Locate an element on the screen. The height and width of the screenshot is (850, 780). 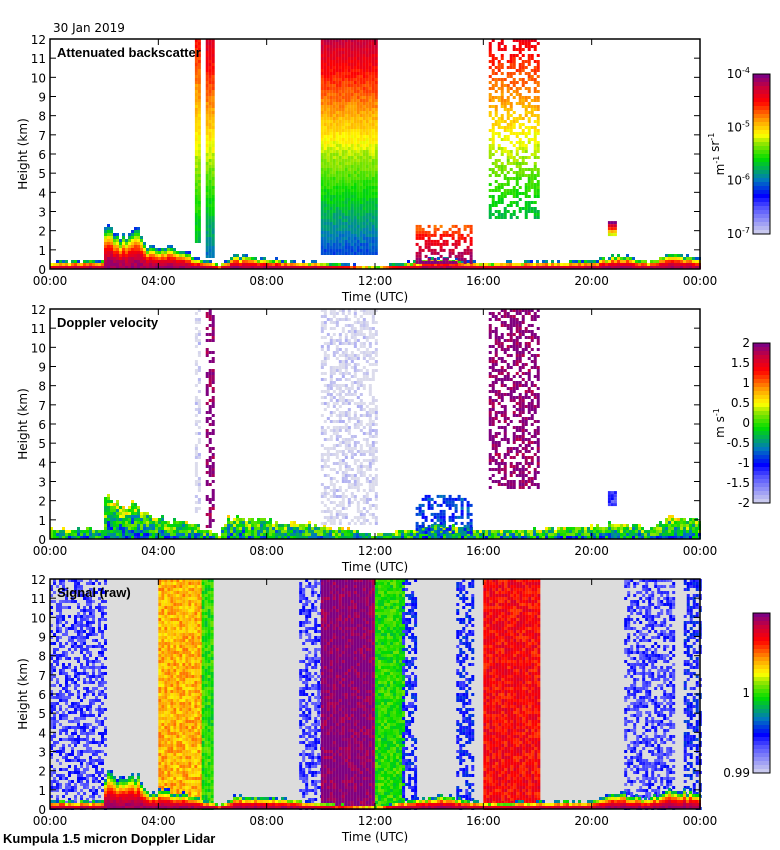
y-tick-label: 9 is located at coordinates (42, 98).